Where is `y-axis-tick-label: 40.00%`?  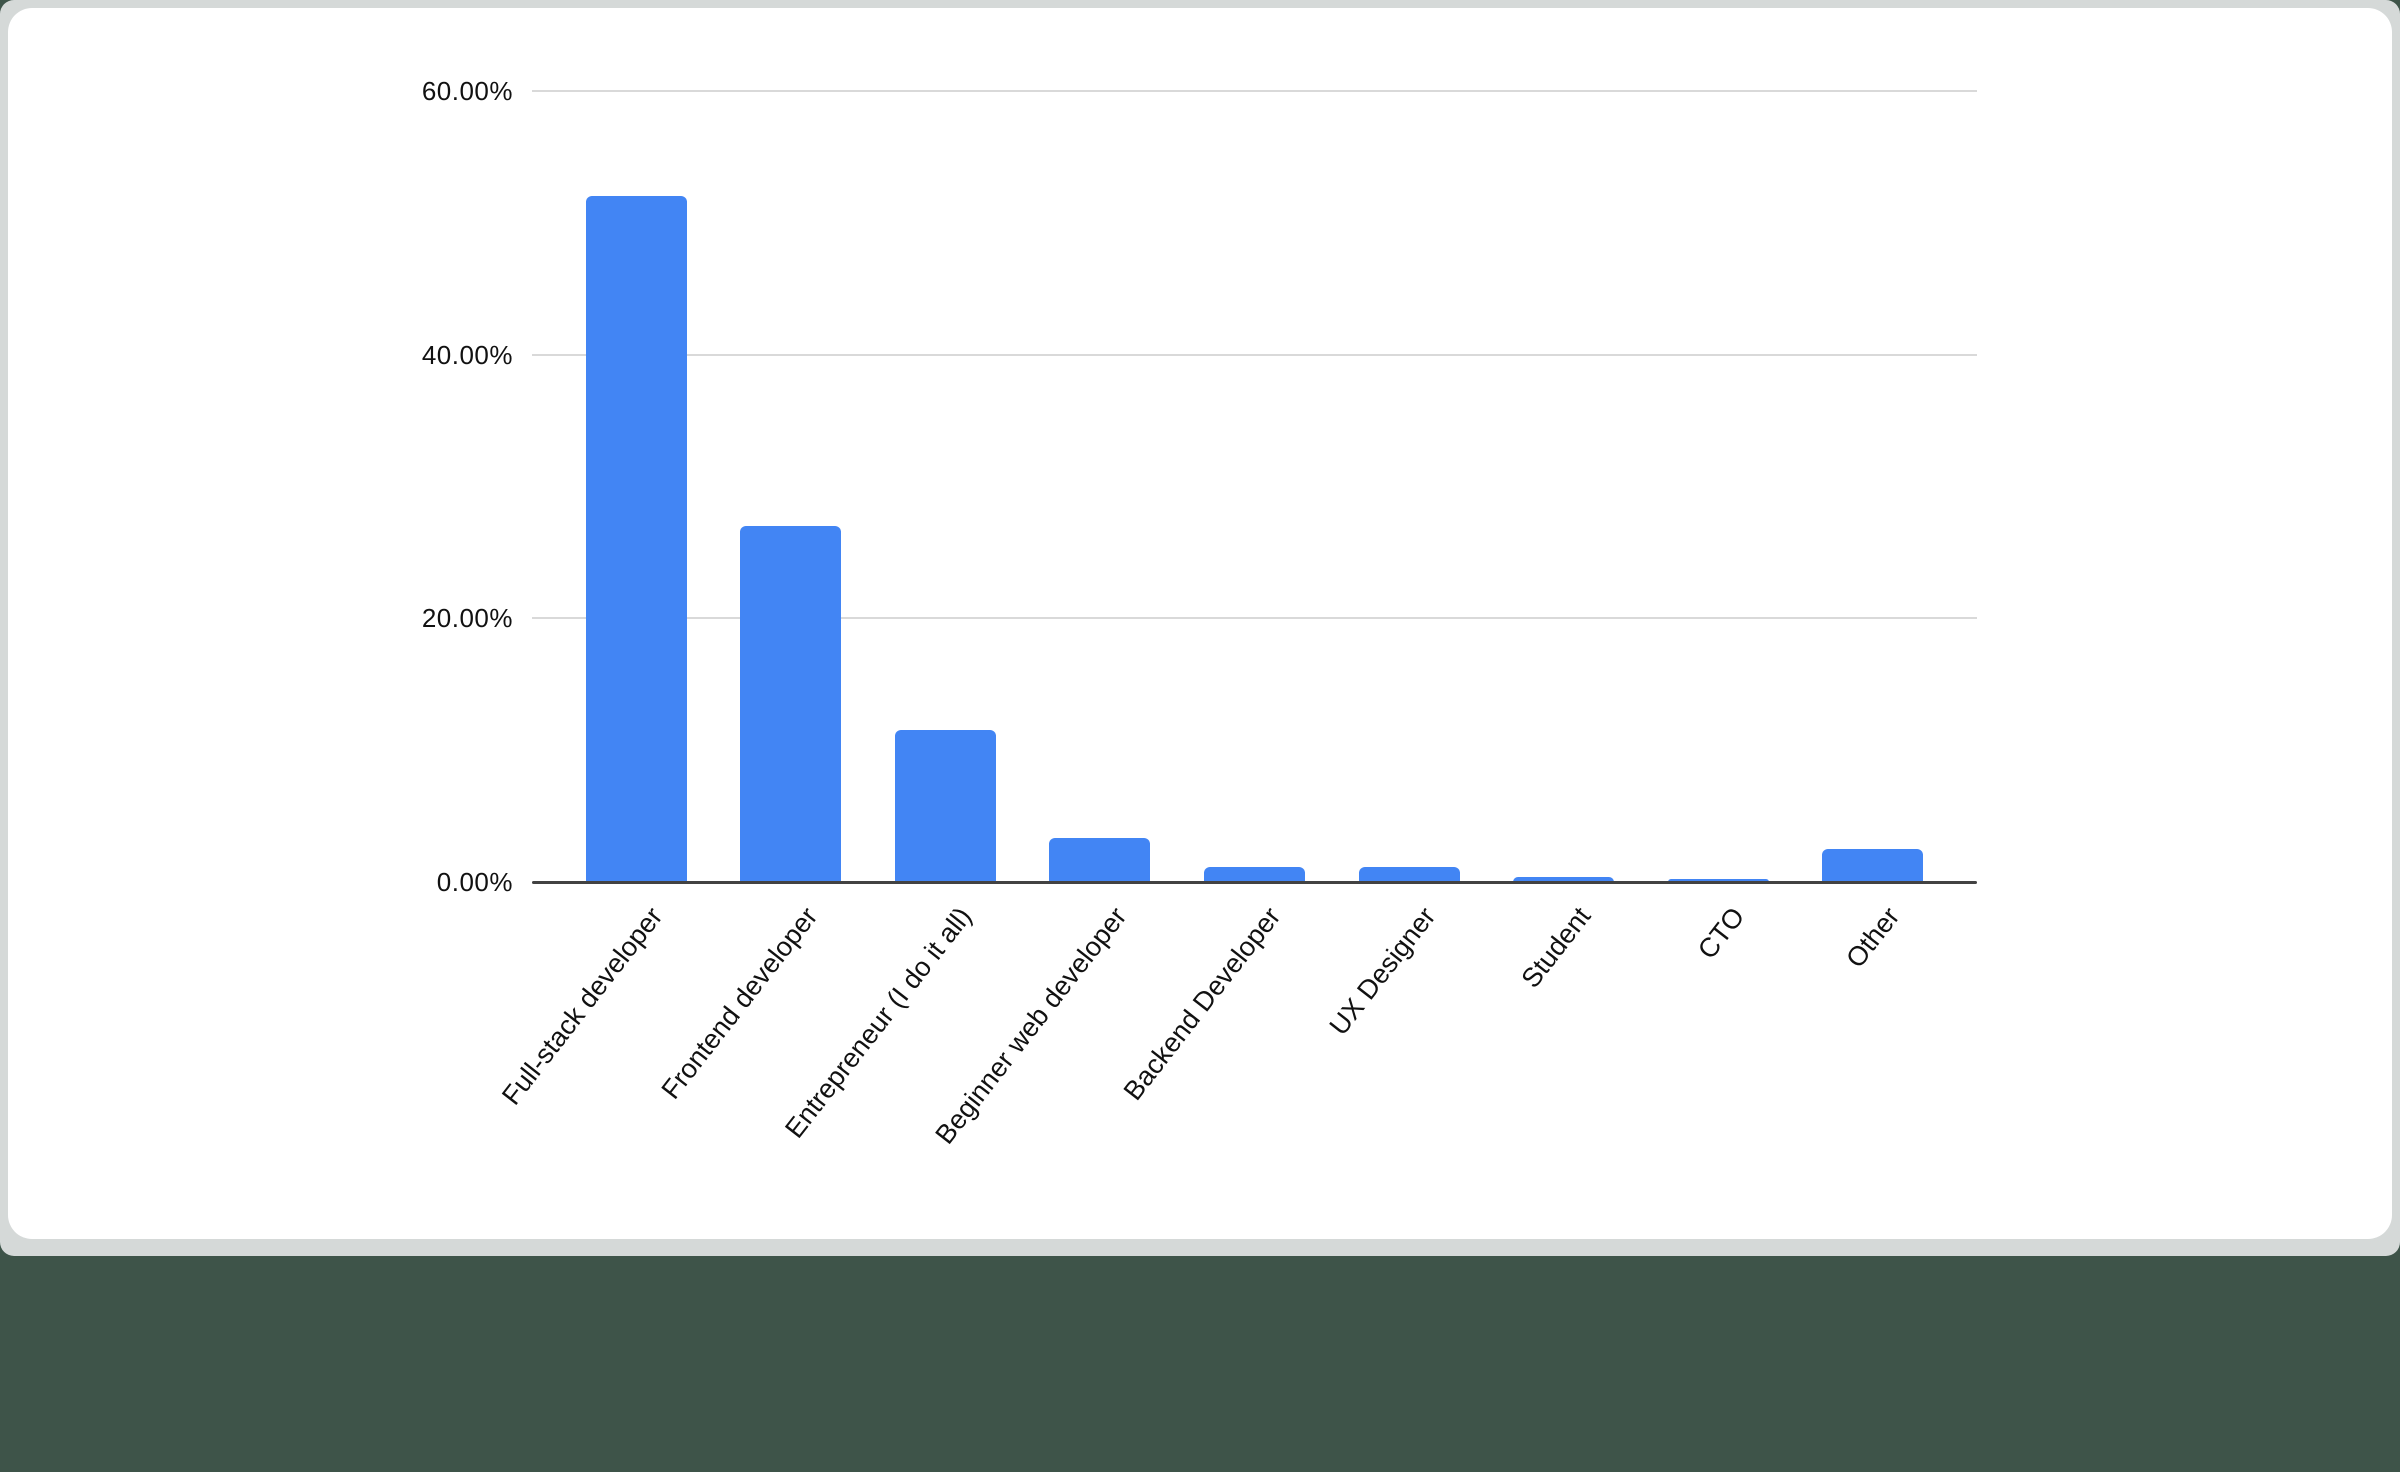 y-axis-tick-label: 40.00% is located at coordinates (467, 354).